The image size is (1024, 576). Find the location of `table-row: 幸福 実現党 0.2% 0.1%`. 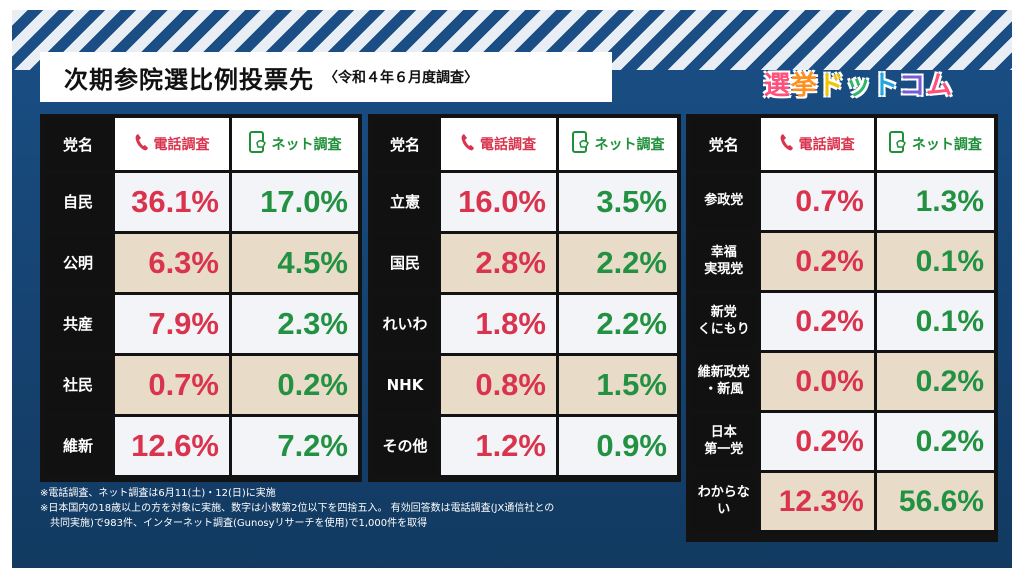

table-row: 幸福 実現党 0.2% 0.1% is located at coordinates (842, 261).